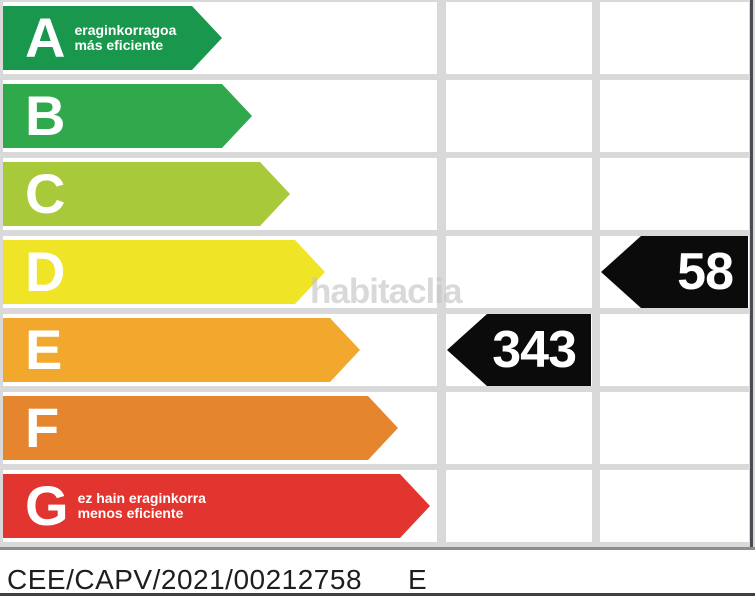  What do you see at coordinates (45, 271) in the screenshot?
I see `rating-letter: D` at bounding box center [45, 271].